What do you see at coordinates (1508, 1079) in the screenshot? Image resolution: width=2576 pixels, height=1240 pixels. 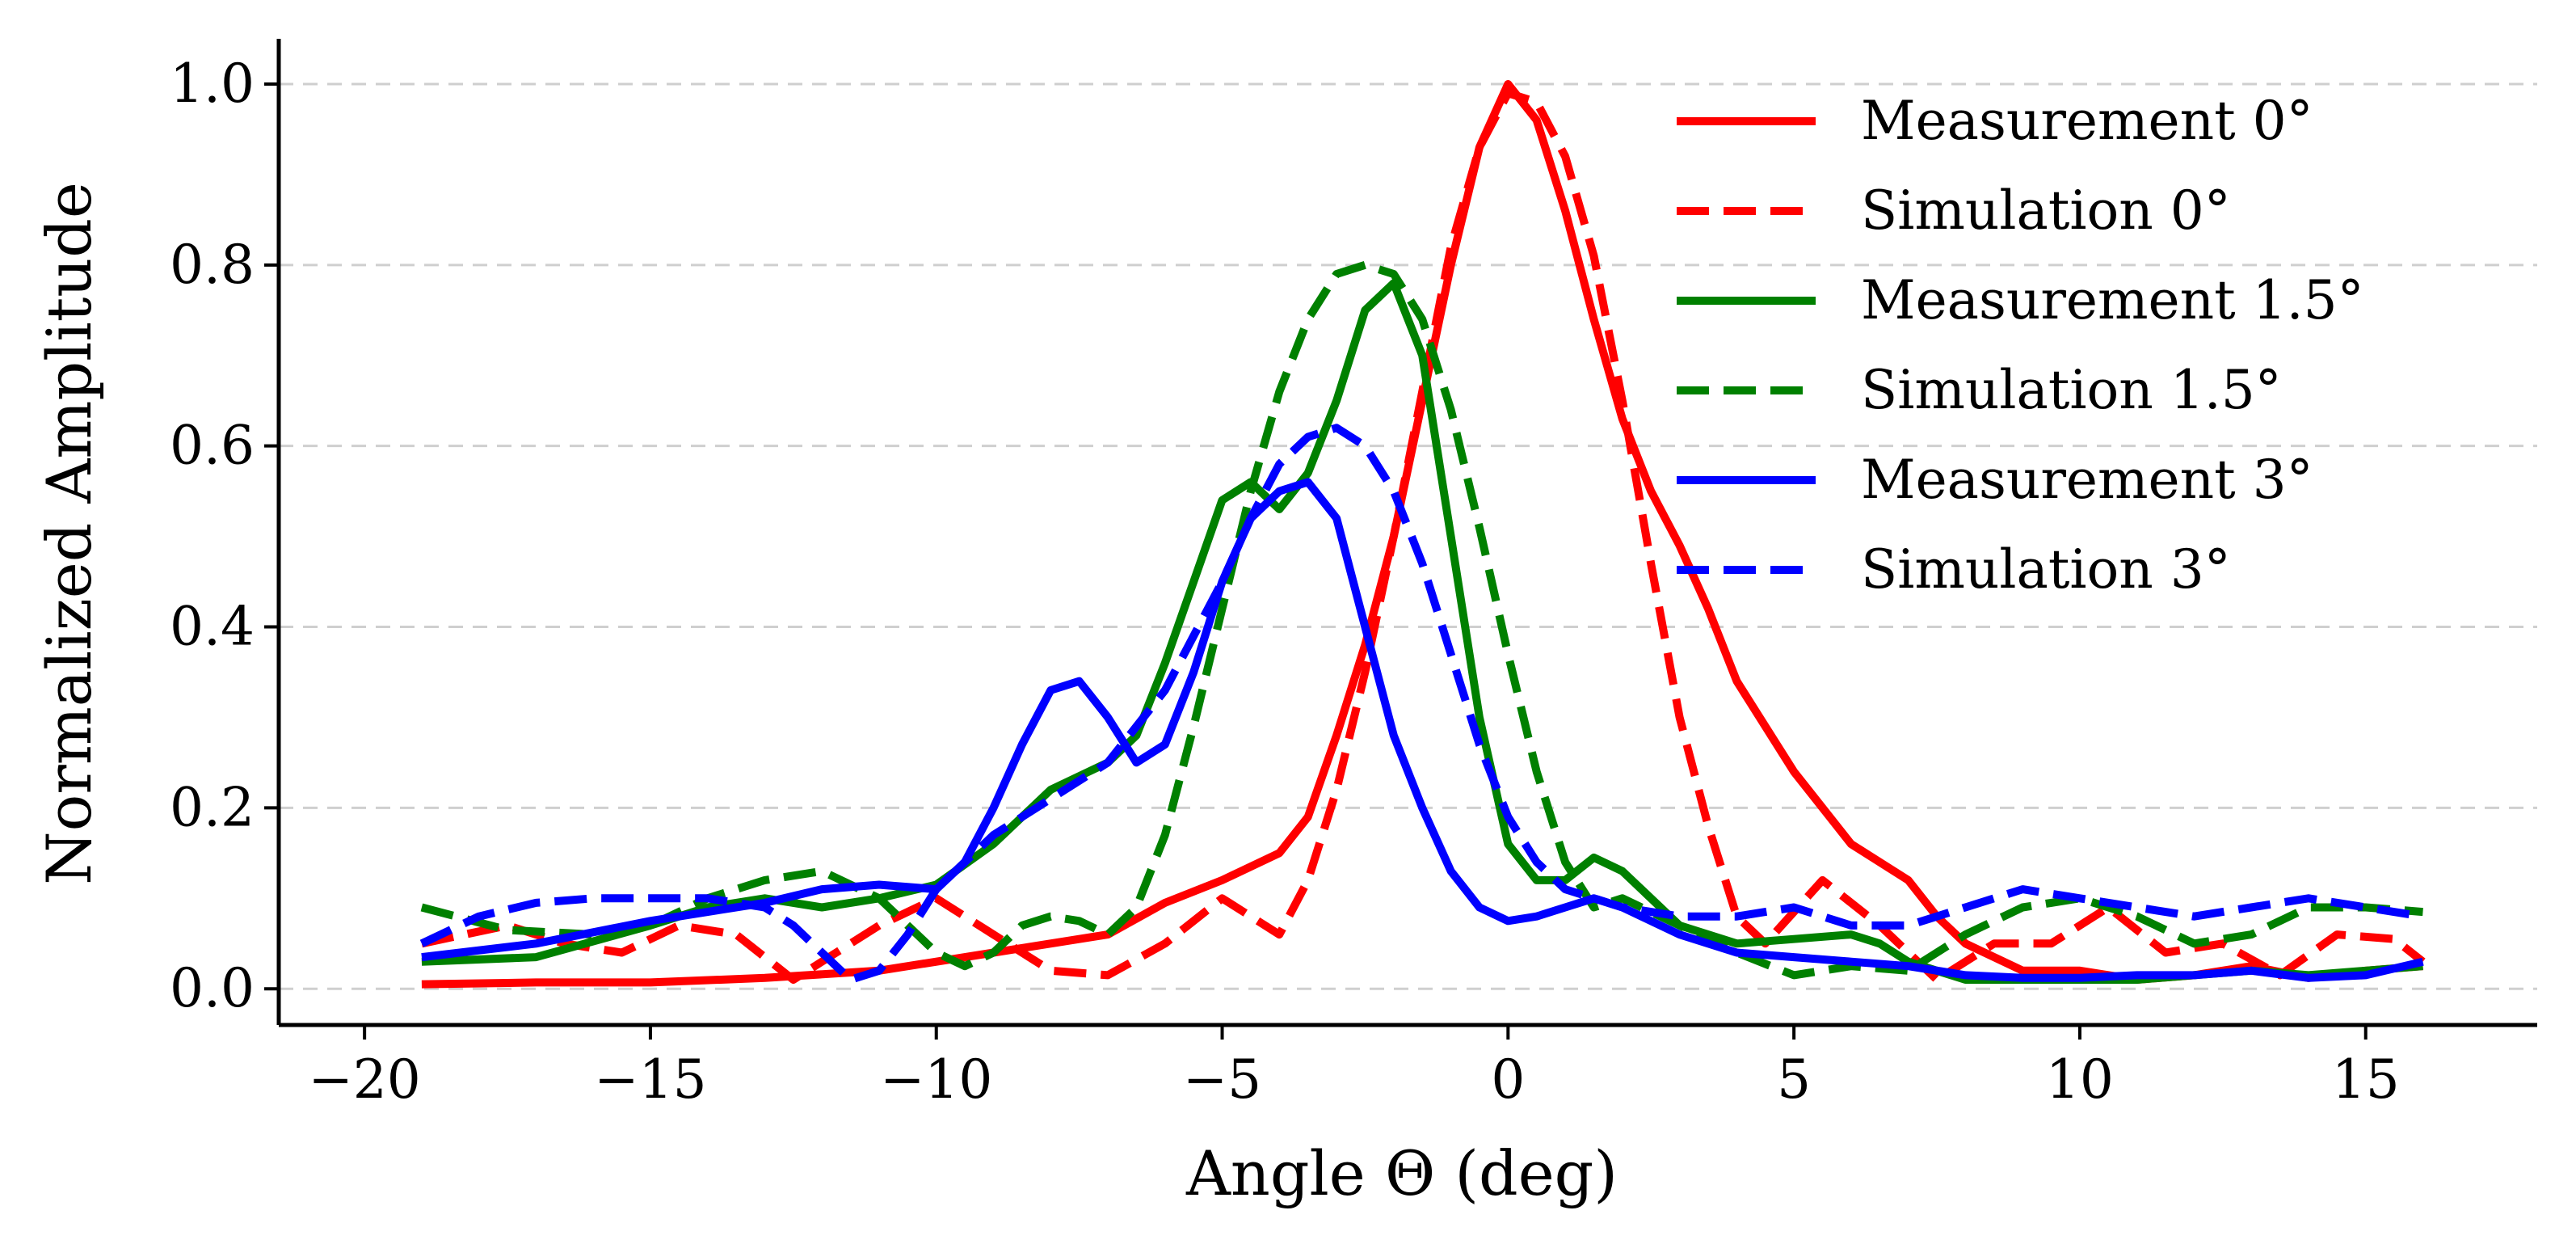 I see `x-tick-label: 0` at bounding box center [1508, 1079].